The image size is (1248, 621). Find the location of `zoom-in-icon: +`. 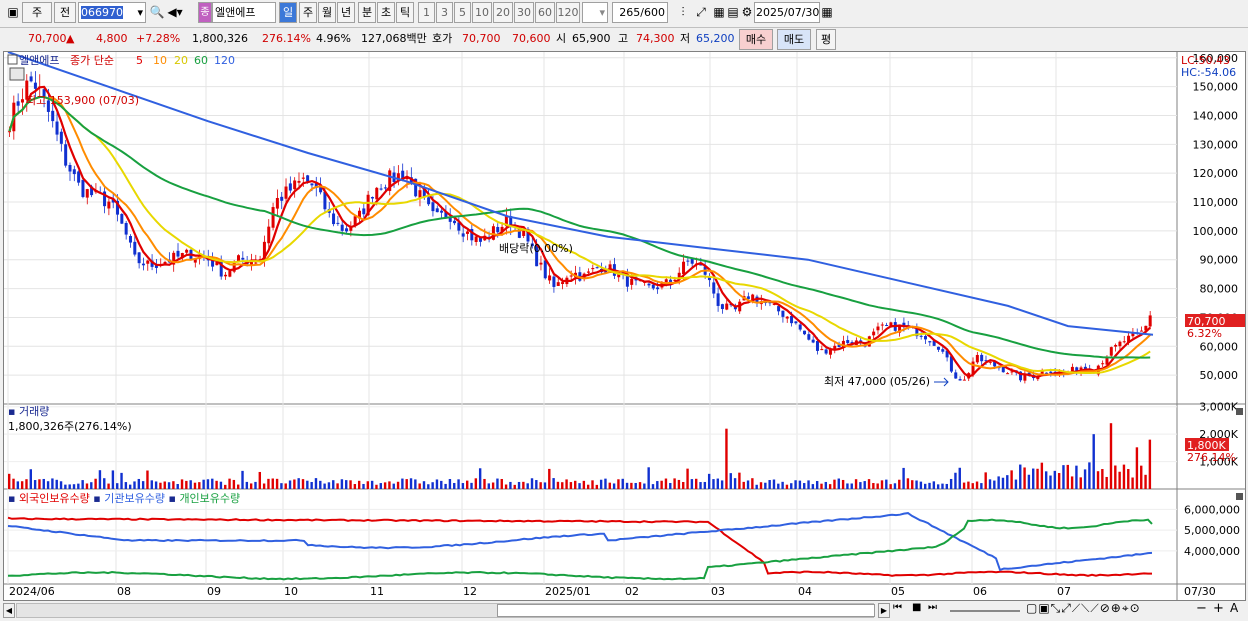

zoom-in-icon: + is located at coordinates (1218, 608).